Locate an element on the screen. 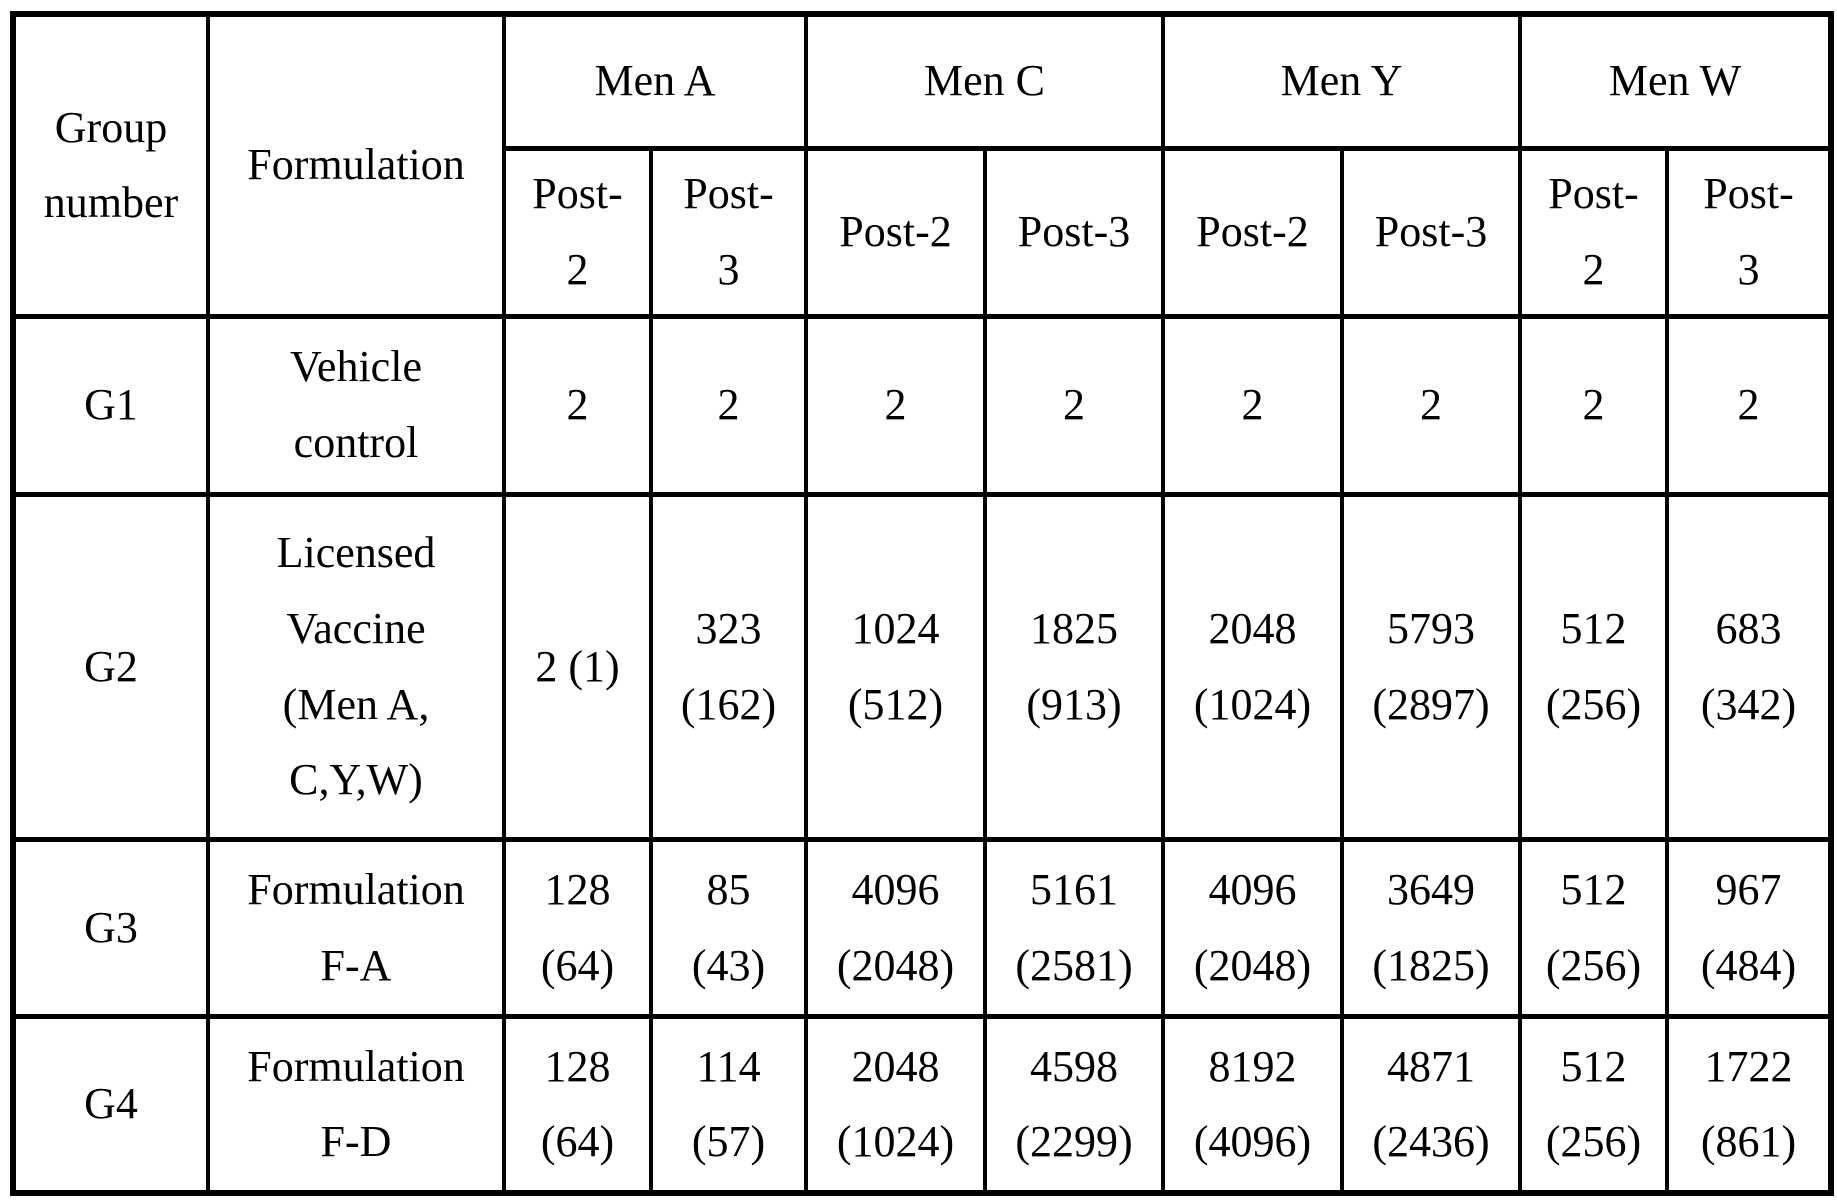 The image size is (1837, 1203). header-group-number: Group number is located at coordinates (110, 165).